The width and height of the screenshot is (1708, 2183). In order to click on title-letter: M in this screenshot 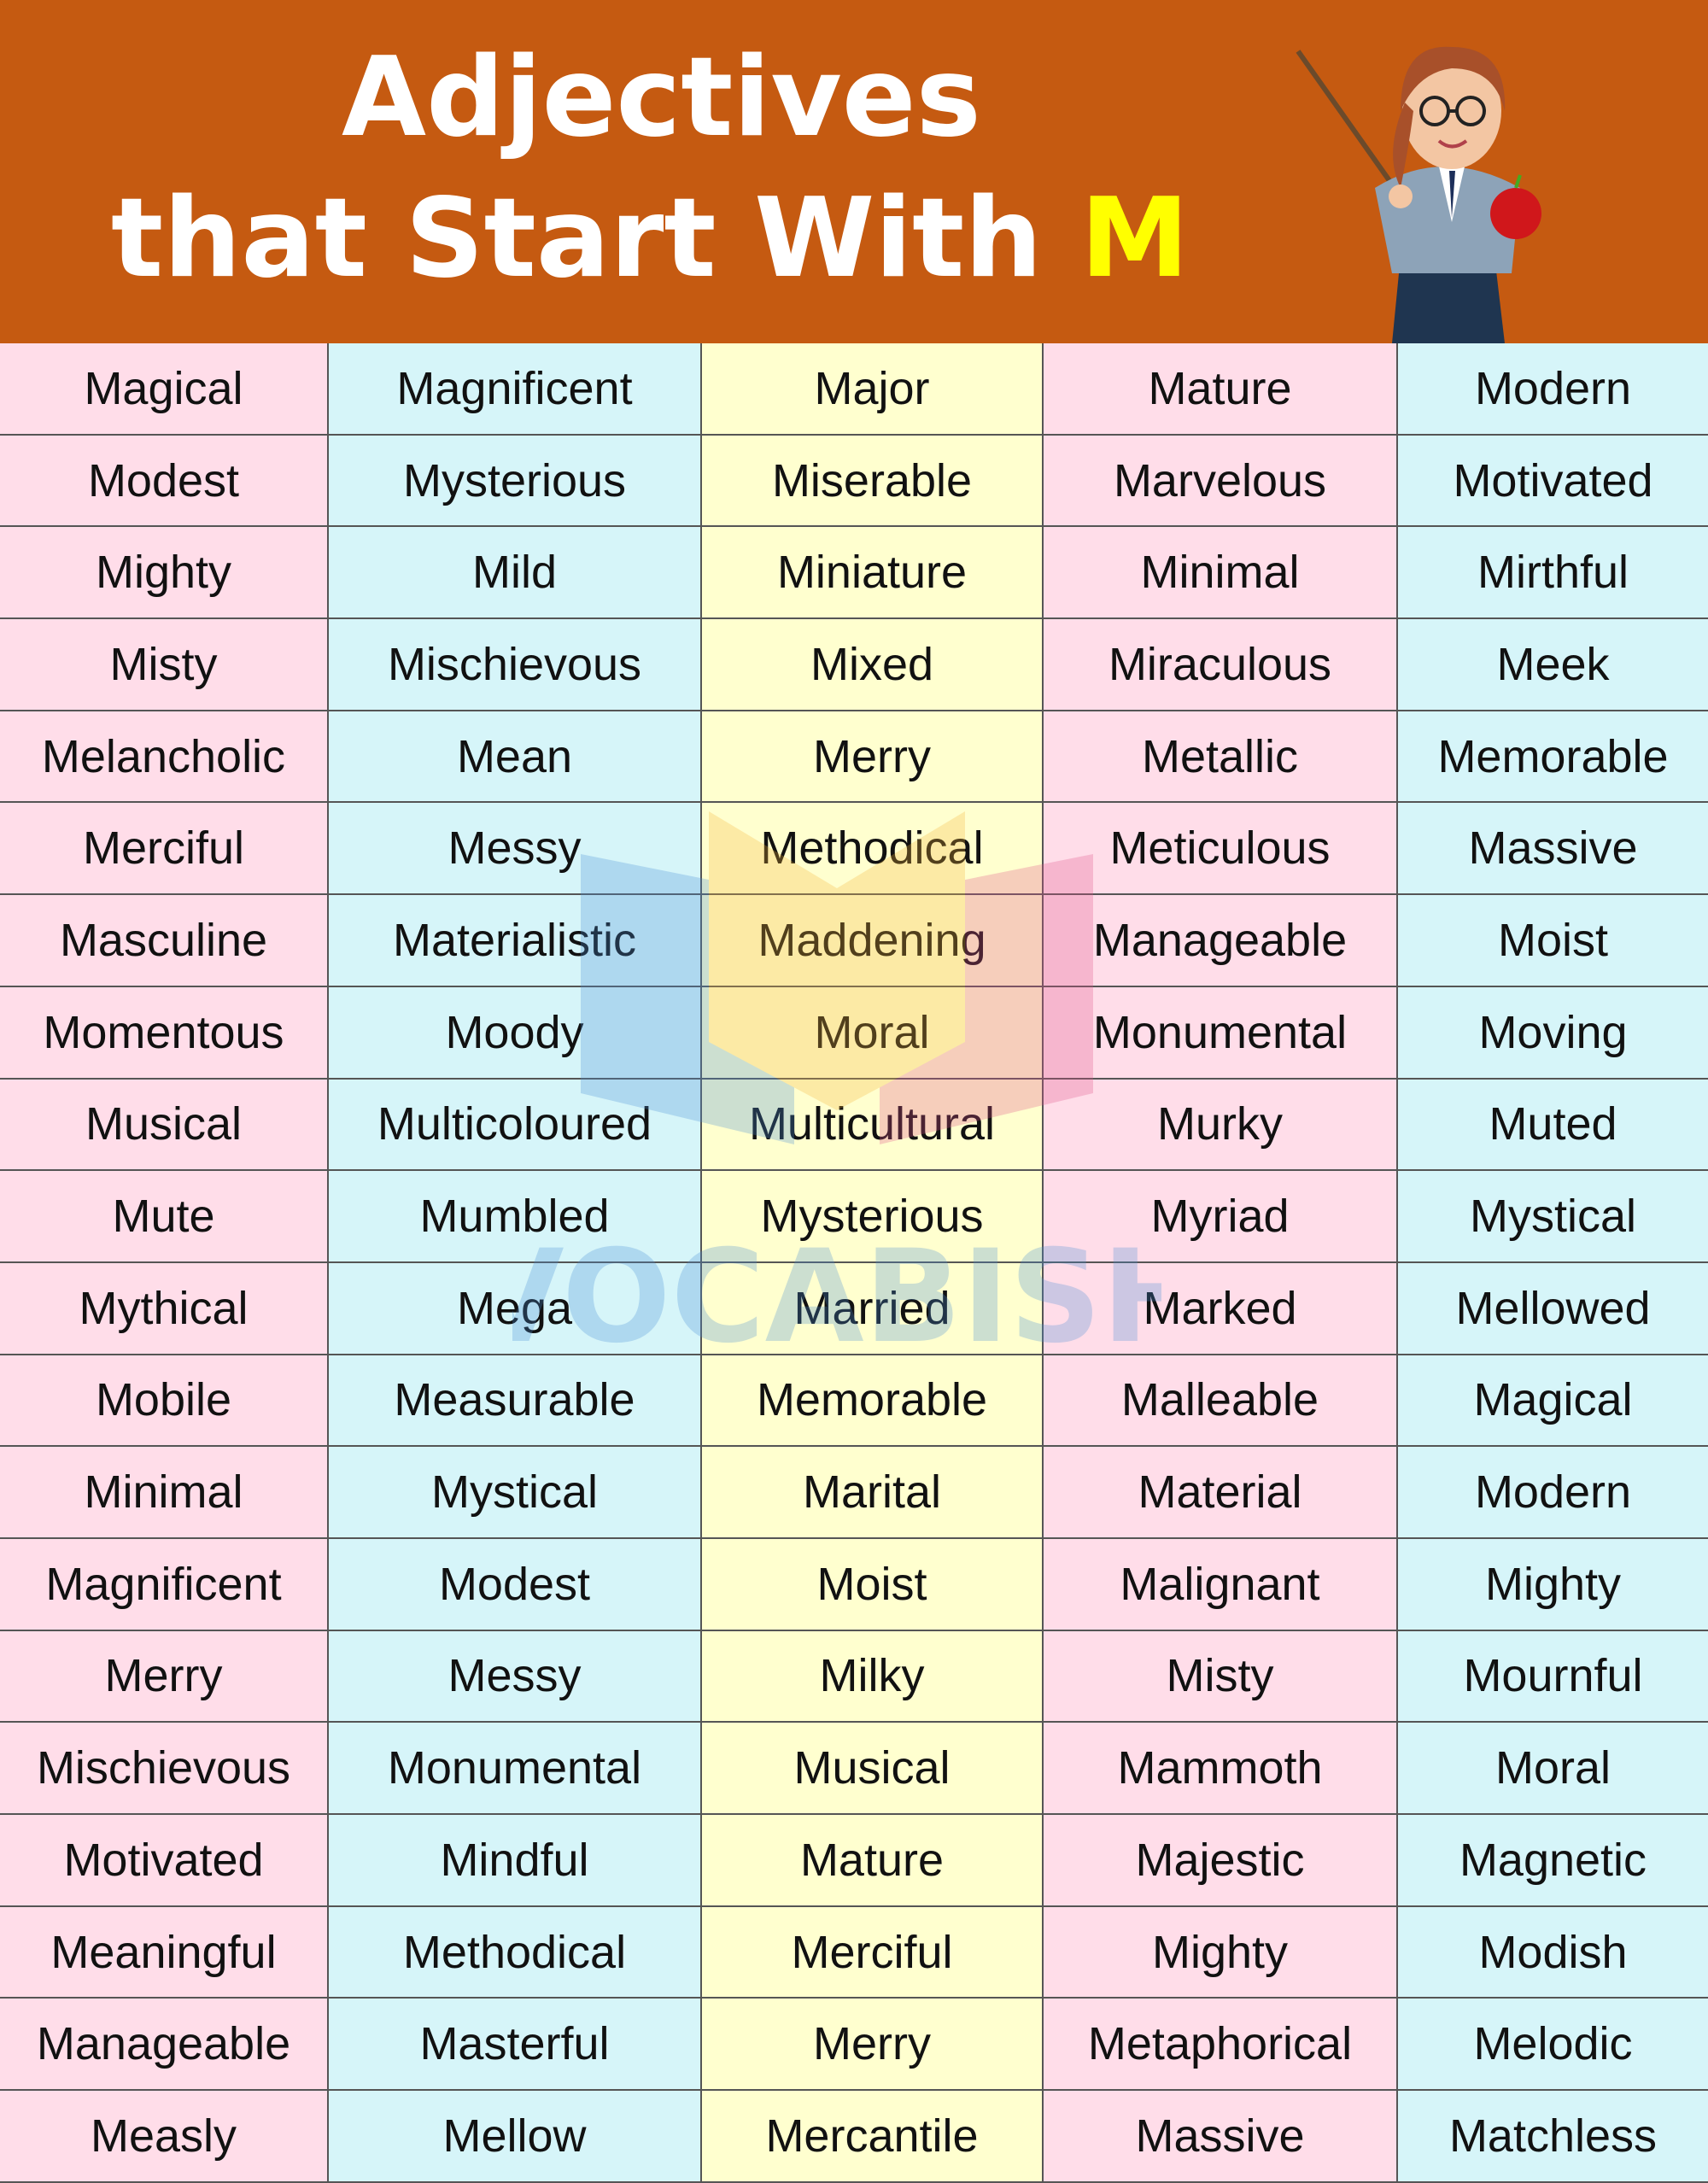, I will do `click(1135, 238)`.